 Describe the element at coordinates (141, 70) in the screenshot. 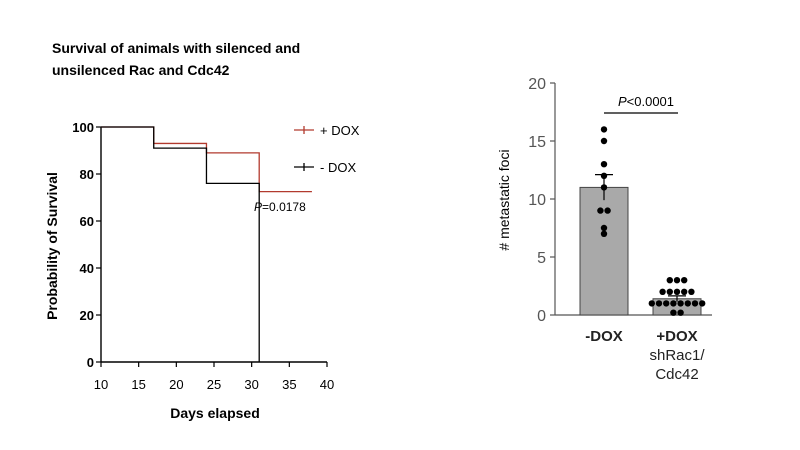

I see `chart-title-line2: unsilenced Rac and Cdc42` at that location.